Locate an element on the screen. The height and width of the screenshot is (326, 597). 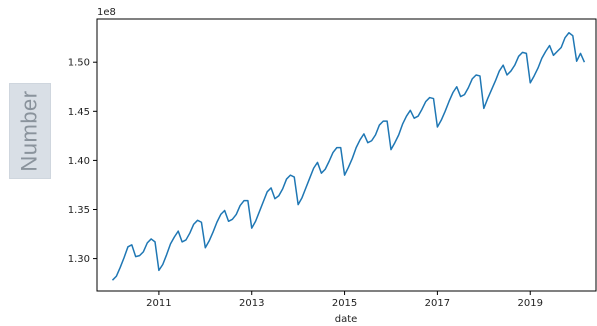
x-tick-label: 2011 is located at coordinates (158, 303).